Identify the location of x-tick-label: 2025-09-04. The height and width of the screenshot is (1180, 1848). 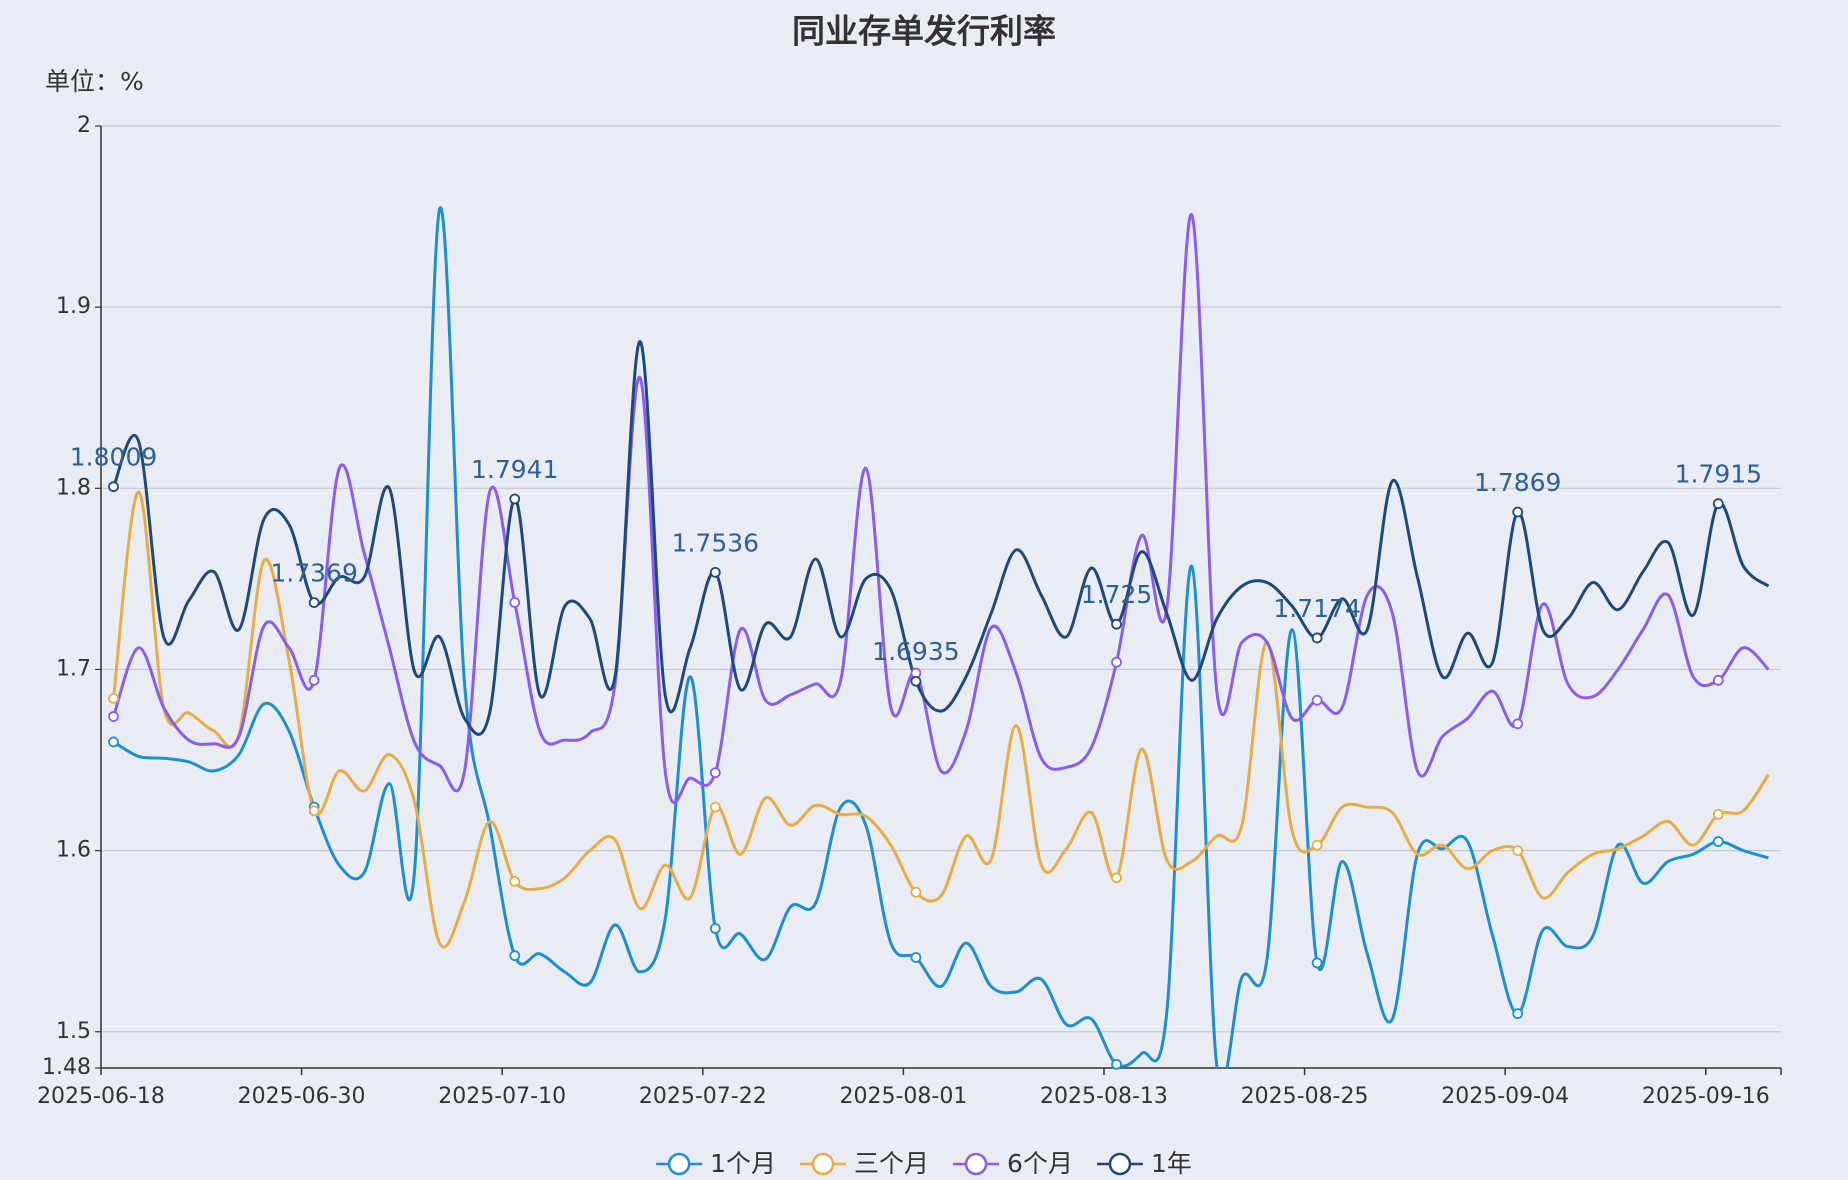
(1505, 1096).